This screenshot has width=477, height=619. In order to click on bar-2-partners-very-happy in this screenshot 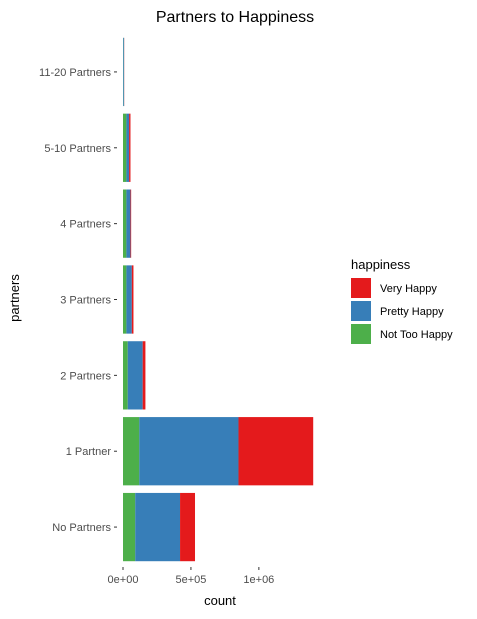, I will do `click(144, 375)`.